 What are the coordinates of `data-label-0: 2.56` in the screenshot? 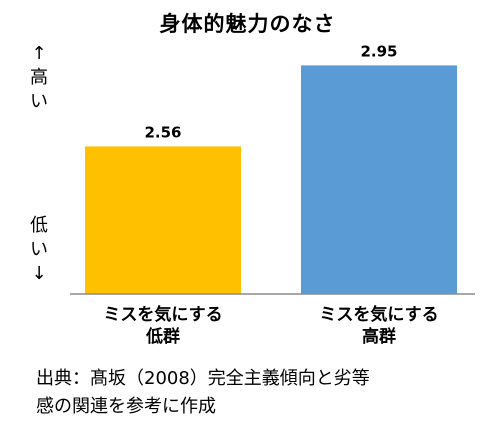 It's located at (162, 132).